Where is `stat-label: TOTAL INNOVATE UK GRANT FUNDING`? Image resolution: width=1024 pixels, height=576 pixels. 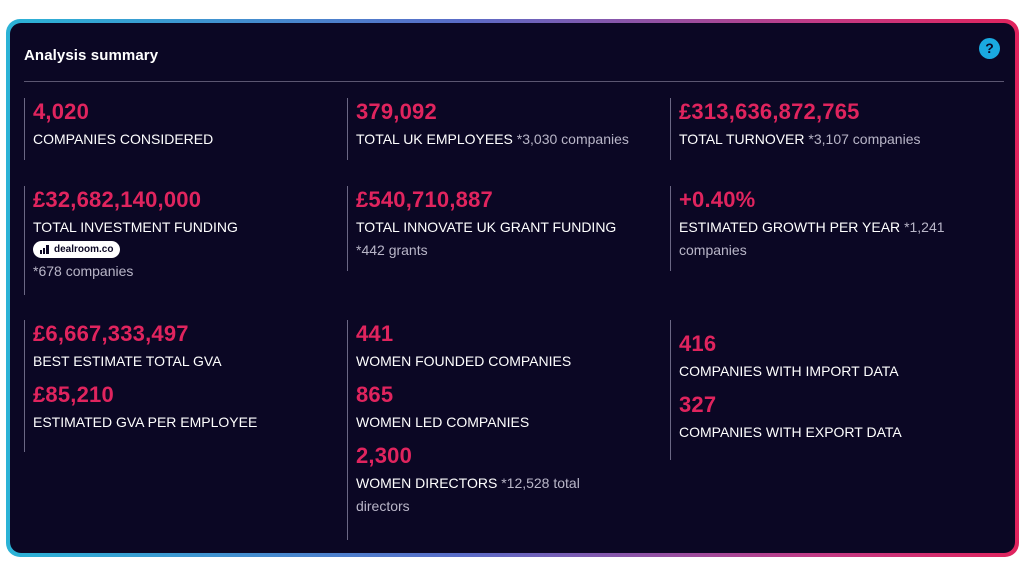 stat-label: TOTAL INNOVATE UK GRANT FUNDING is located at coordinates (486, 227).